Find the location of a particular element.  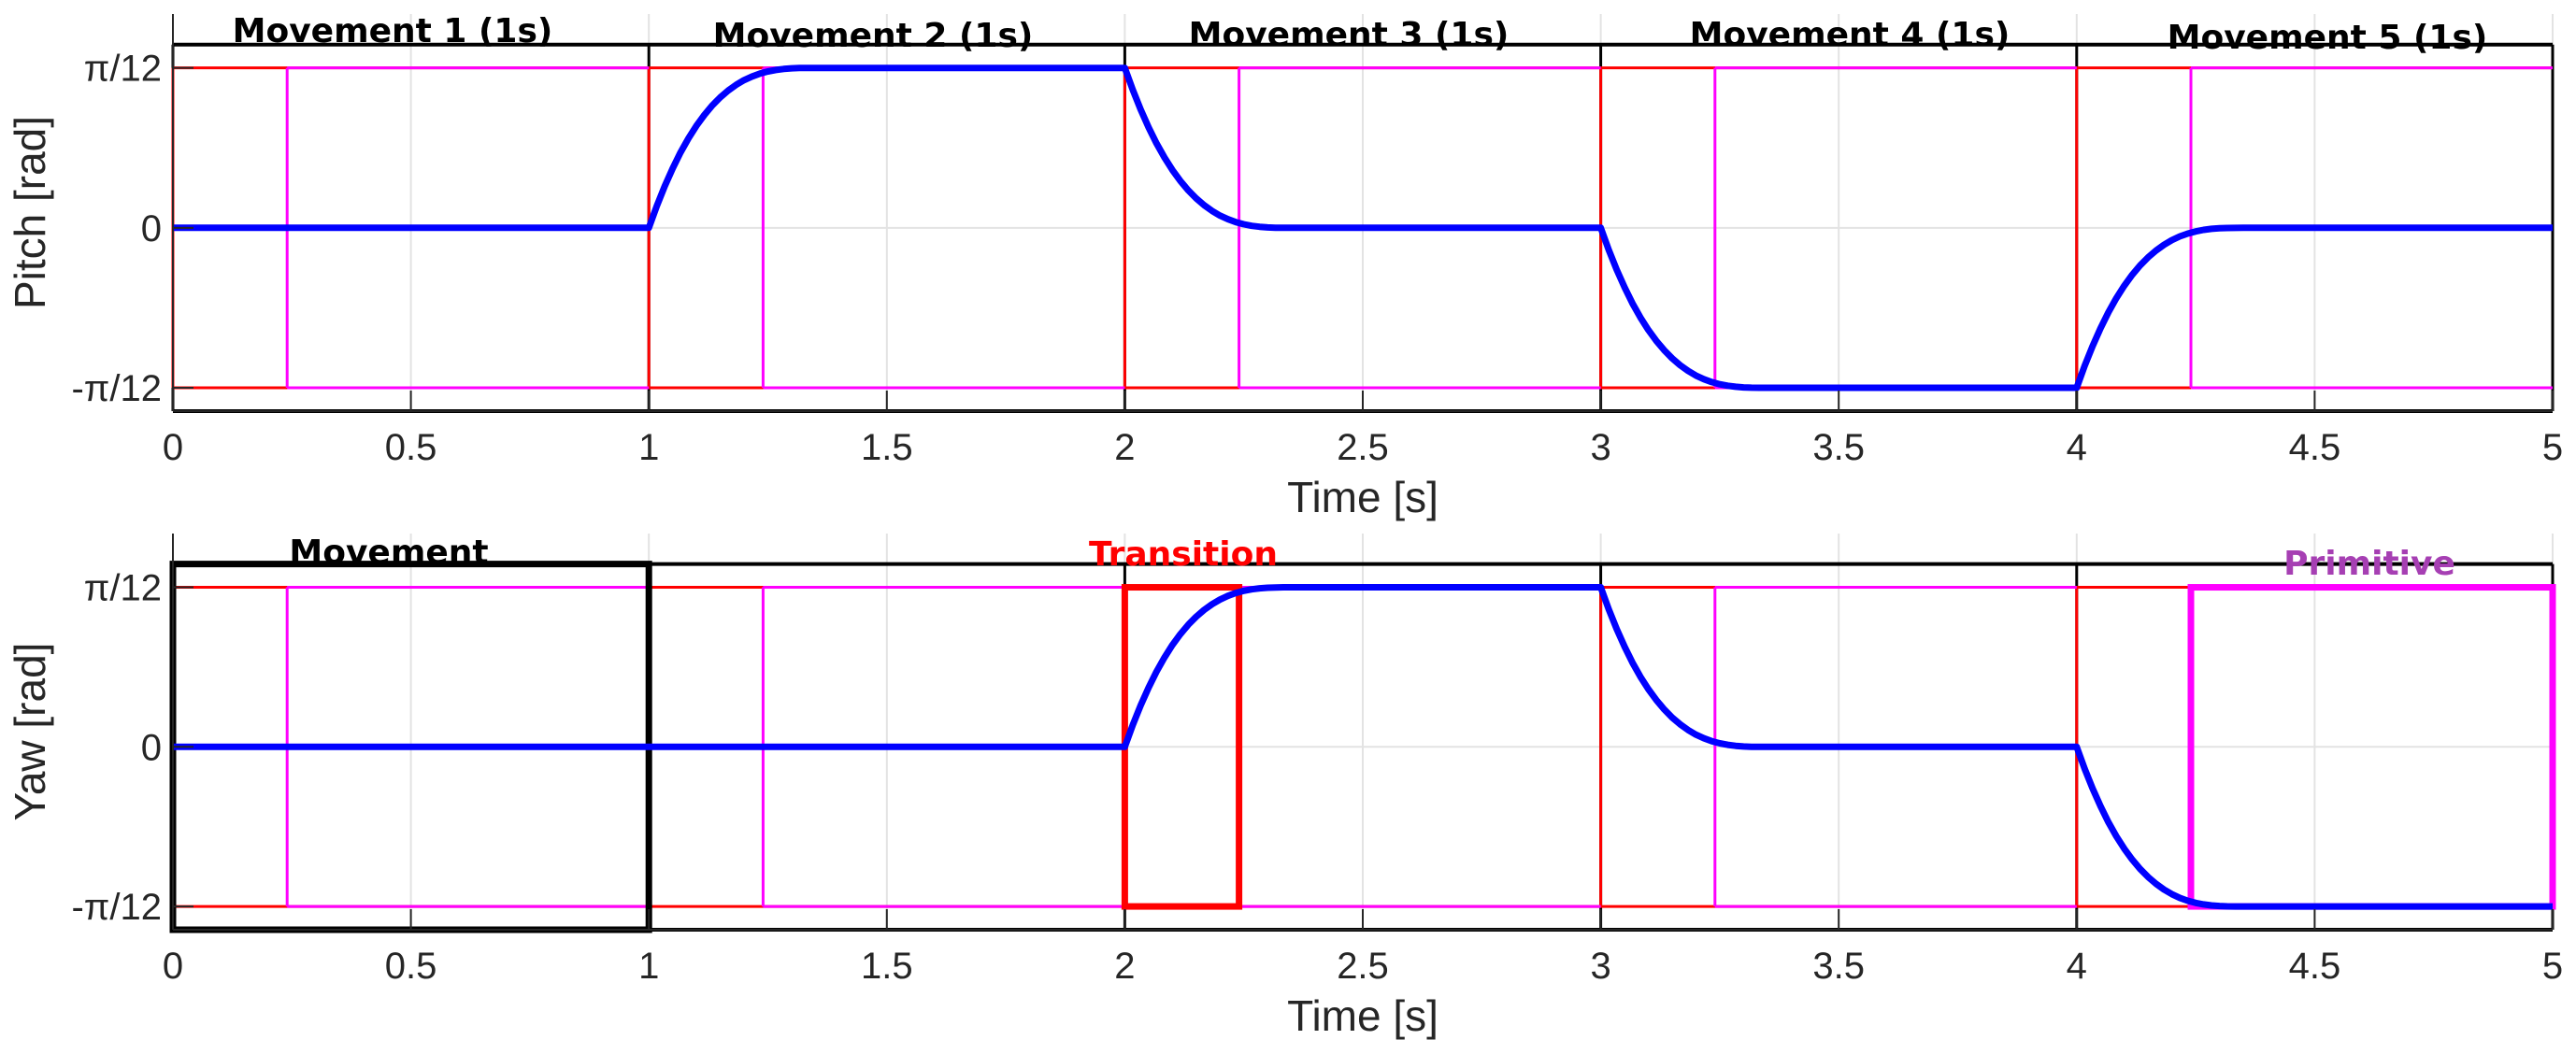

annotation-label: Movement 3 (1s) is located at coordinates (1349, 35).